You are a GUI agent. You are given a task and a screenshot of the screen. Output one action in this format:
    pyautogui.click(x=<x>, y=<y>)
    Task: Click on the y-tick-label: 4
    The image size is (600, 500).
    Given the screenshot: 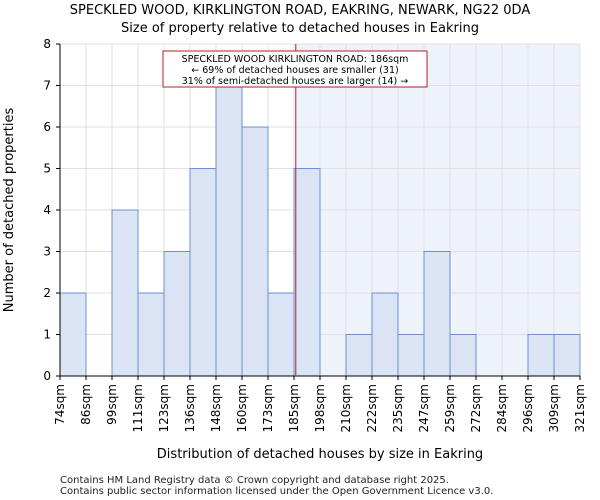 What is the action you would take?
    pyautogui.click(x=47, y=210)
    